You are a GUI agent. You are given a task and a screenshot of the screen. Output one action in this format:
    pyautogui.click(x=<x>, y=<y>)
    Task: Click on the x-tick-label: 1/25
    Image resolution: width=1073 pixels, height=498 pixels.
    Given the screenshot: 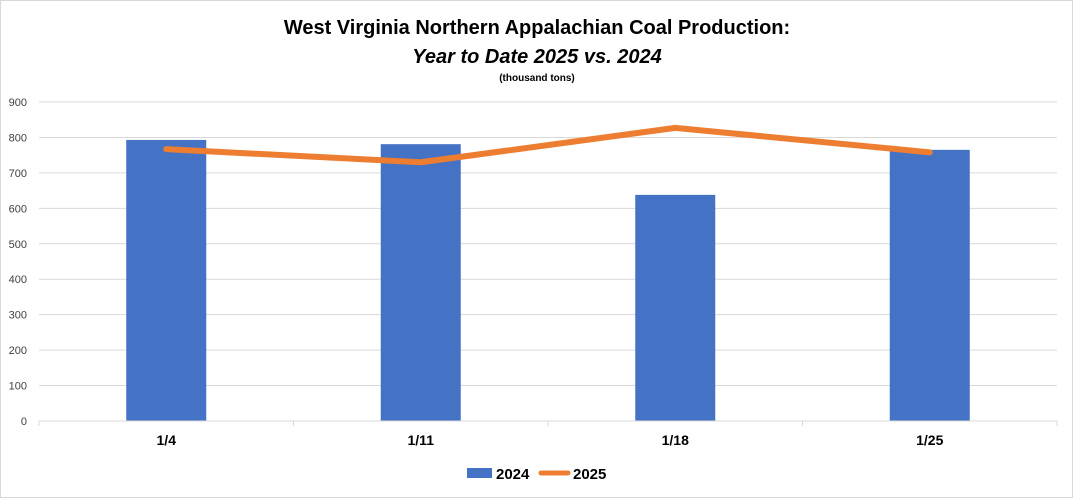 What is the action you would take?
    pyautogui.click(x=929, y=440)
    